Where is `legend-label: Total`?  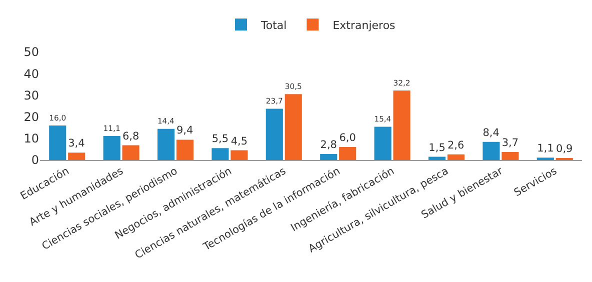 legend-label: Total is located at coordinates (273, 25).